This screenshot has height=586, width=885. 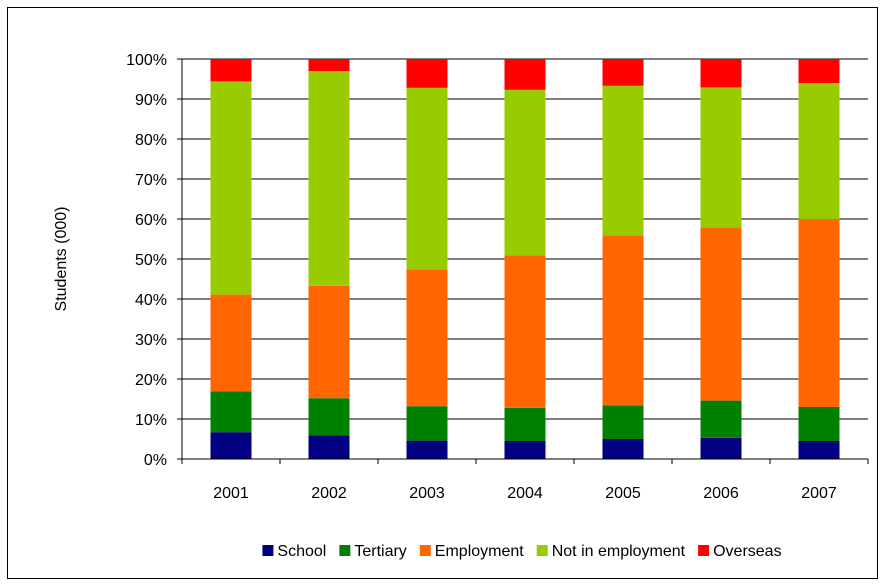 What do you see at coordinates (231, 188) in the screenshot?
I see `bar-segment-not-in-employment-2001` at bounding box center [231, 188].